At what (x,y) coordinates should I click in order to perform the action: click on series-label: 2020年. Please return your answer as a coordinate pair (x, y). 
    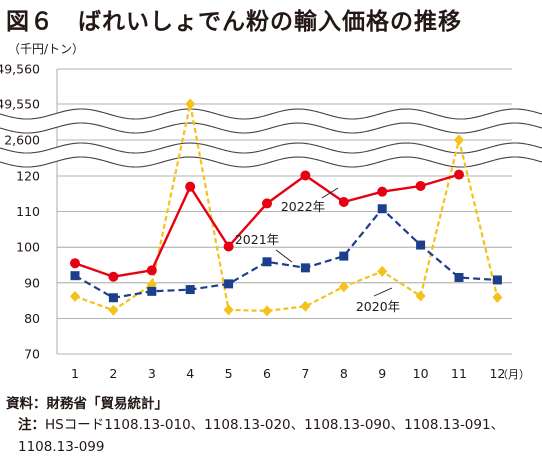
    Looking at the image, I should click on (378, 306).